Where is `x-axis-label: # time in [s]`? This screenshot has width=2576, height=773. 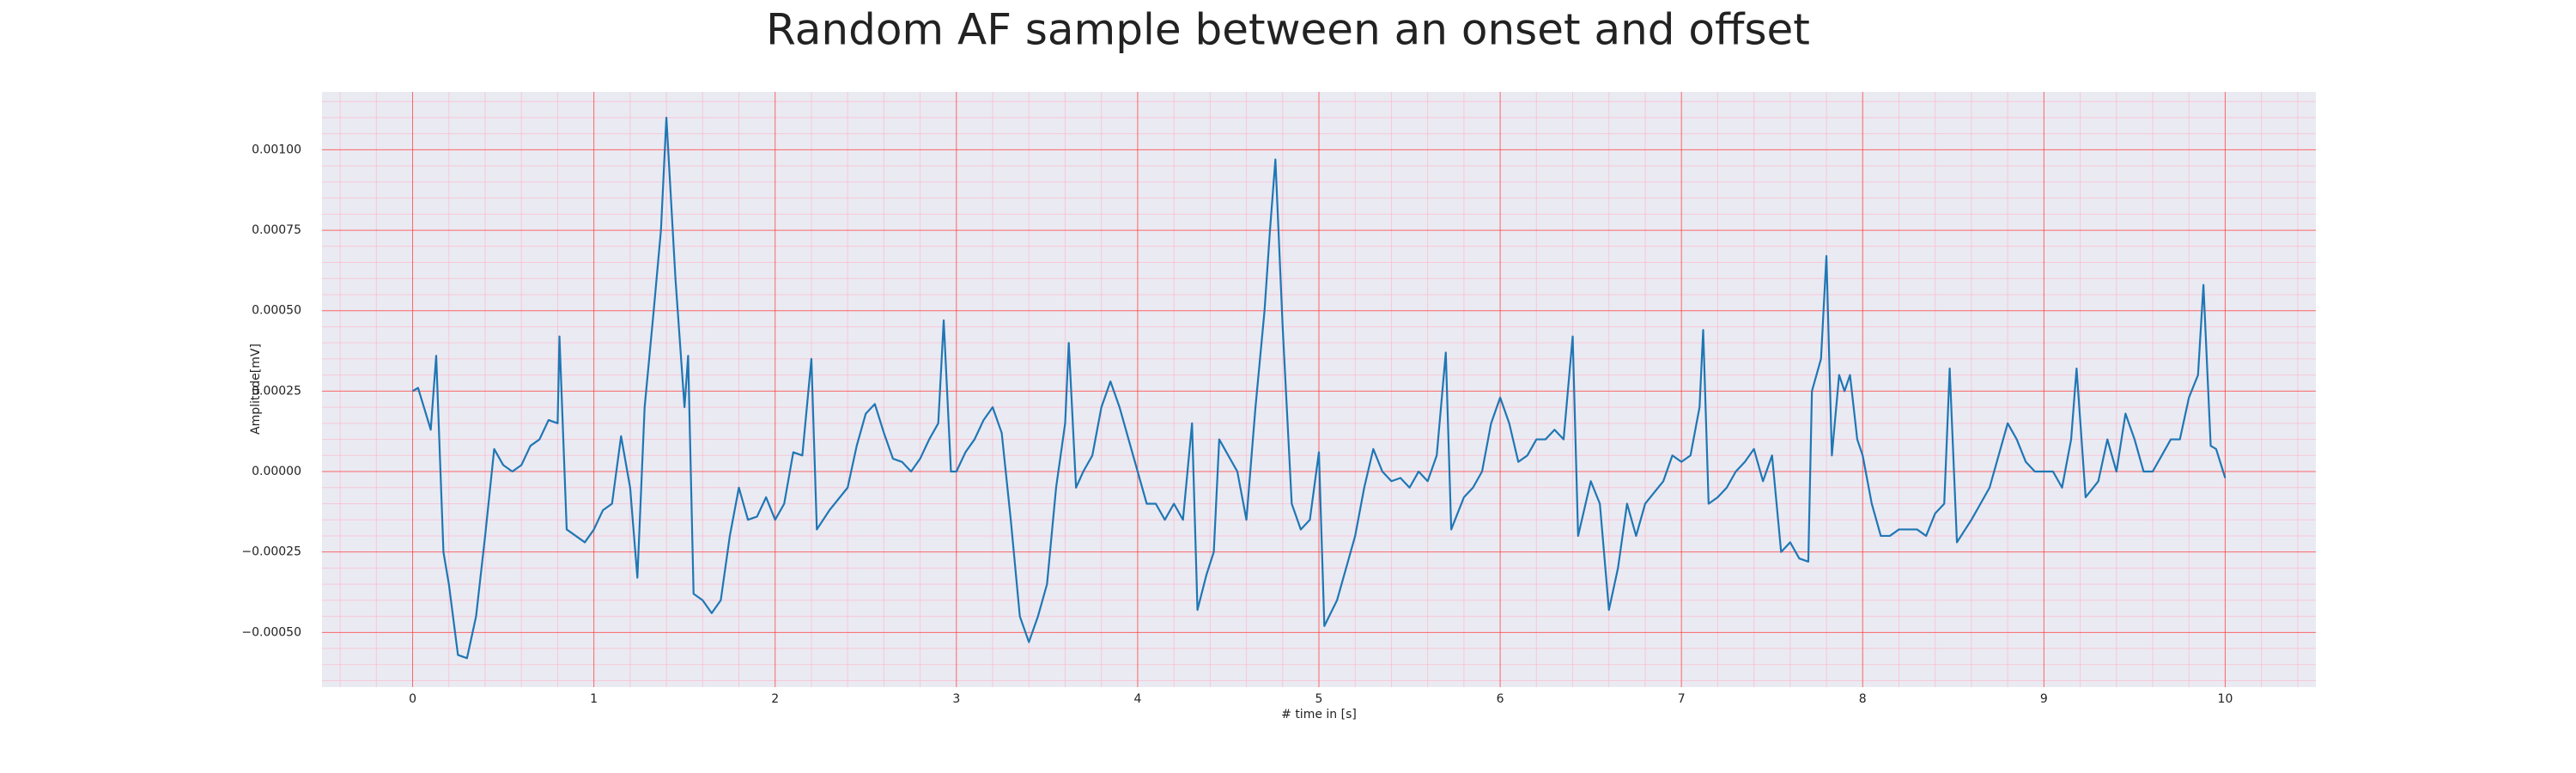
x-axis-label: # time in [s] is located at coordinates (1319, 714).